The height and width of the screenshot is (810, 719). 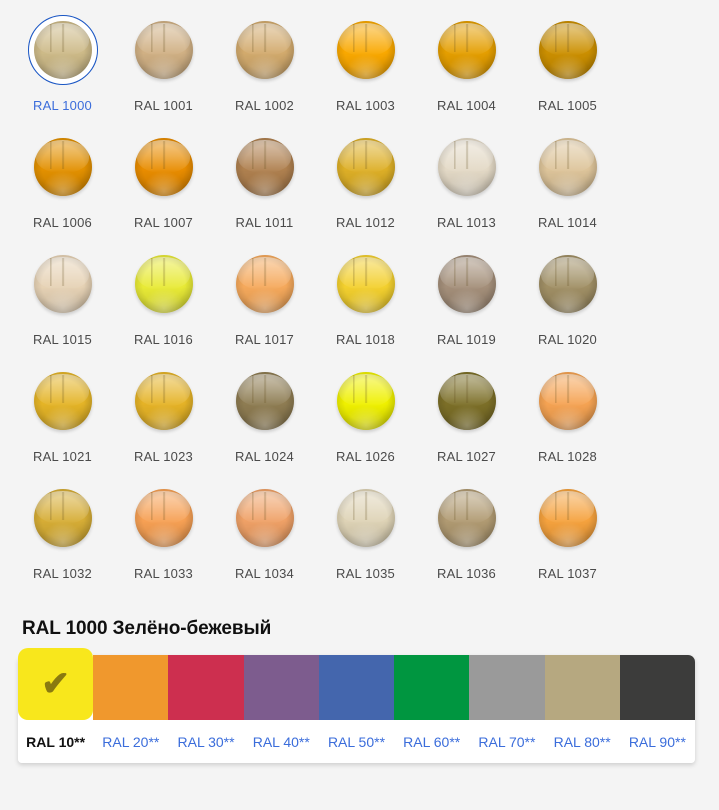 I want to click on swatch-ral-1027: RAL 1027, so click(x=466, y=421).